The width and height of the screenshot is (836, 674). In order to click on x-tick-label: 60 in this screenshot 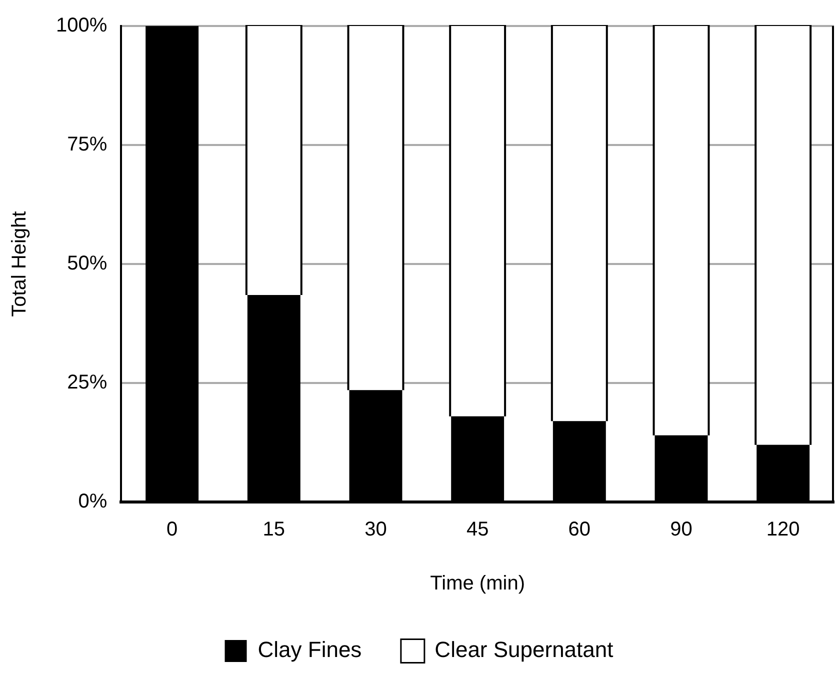, I will do `click(579, 529)`.